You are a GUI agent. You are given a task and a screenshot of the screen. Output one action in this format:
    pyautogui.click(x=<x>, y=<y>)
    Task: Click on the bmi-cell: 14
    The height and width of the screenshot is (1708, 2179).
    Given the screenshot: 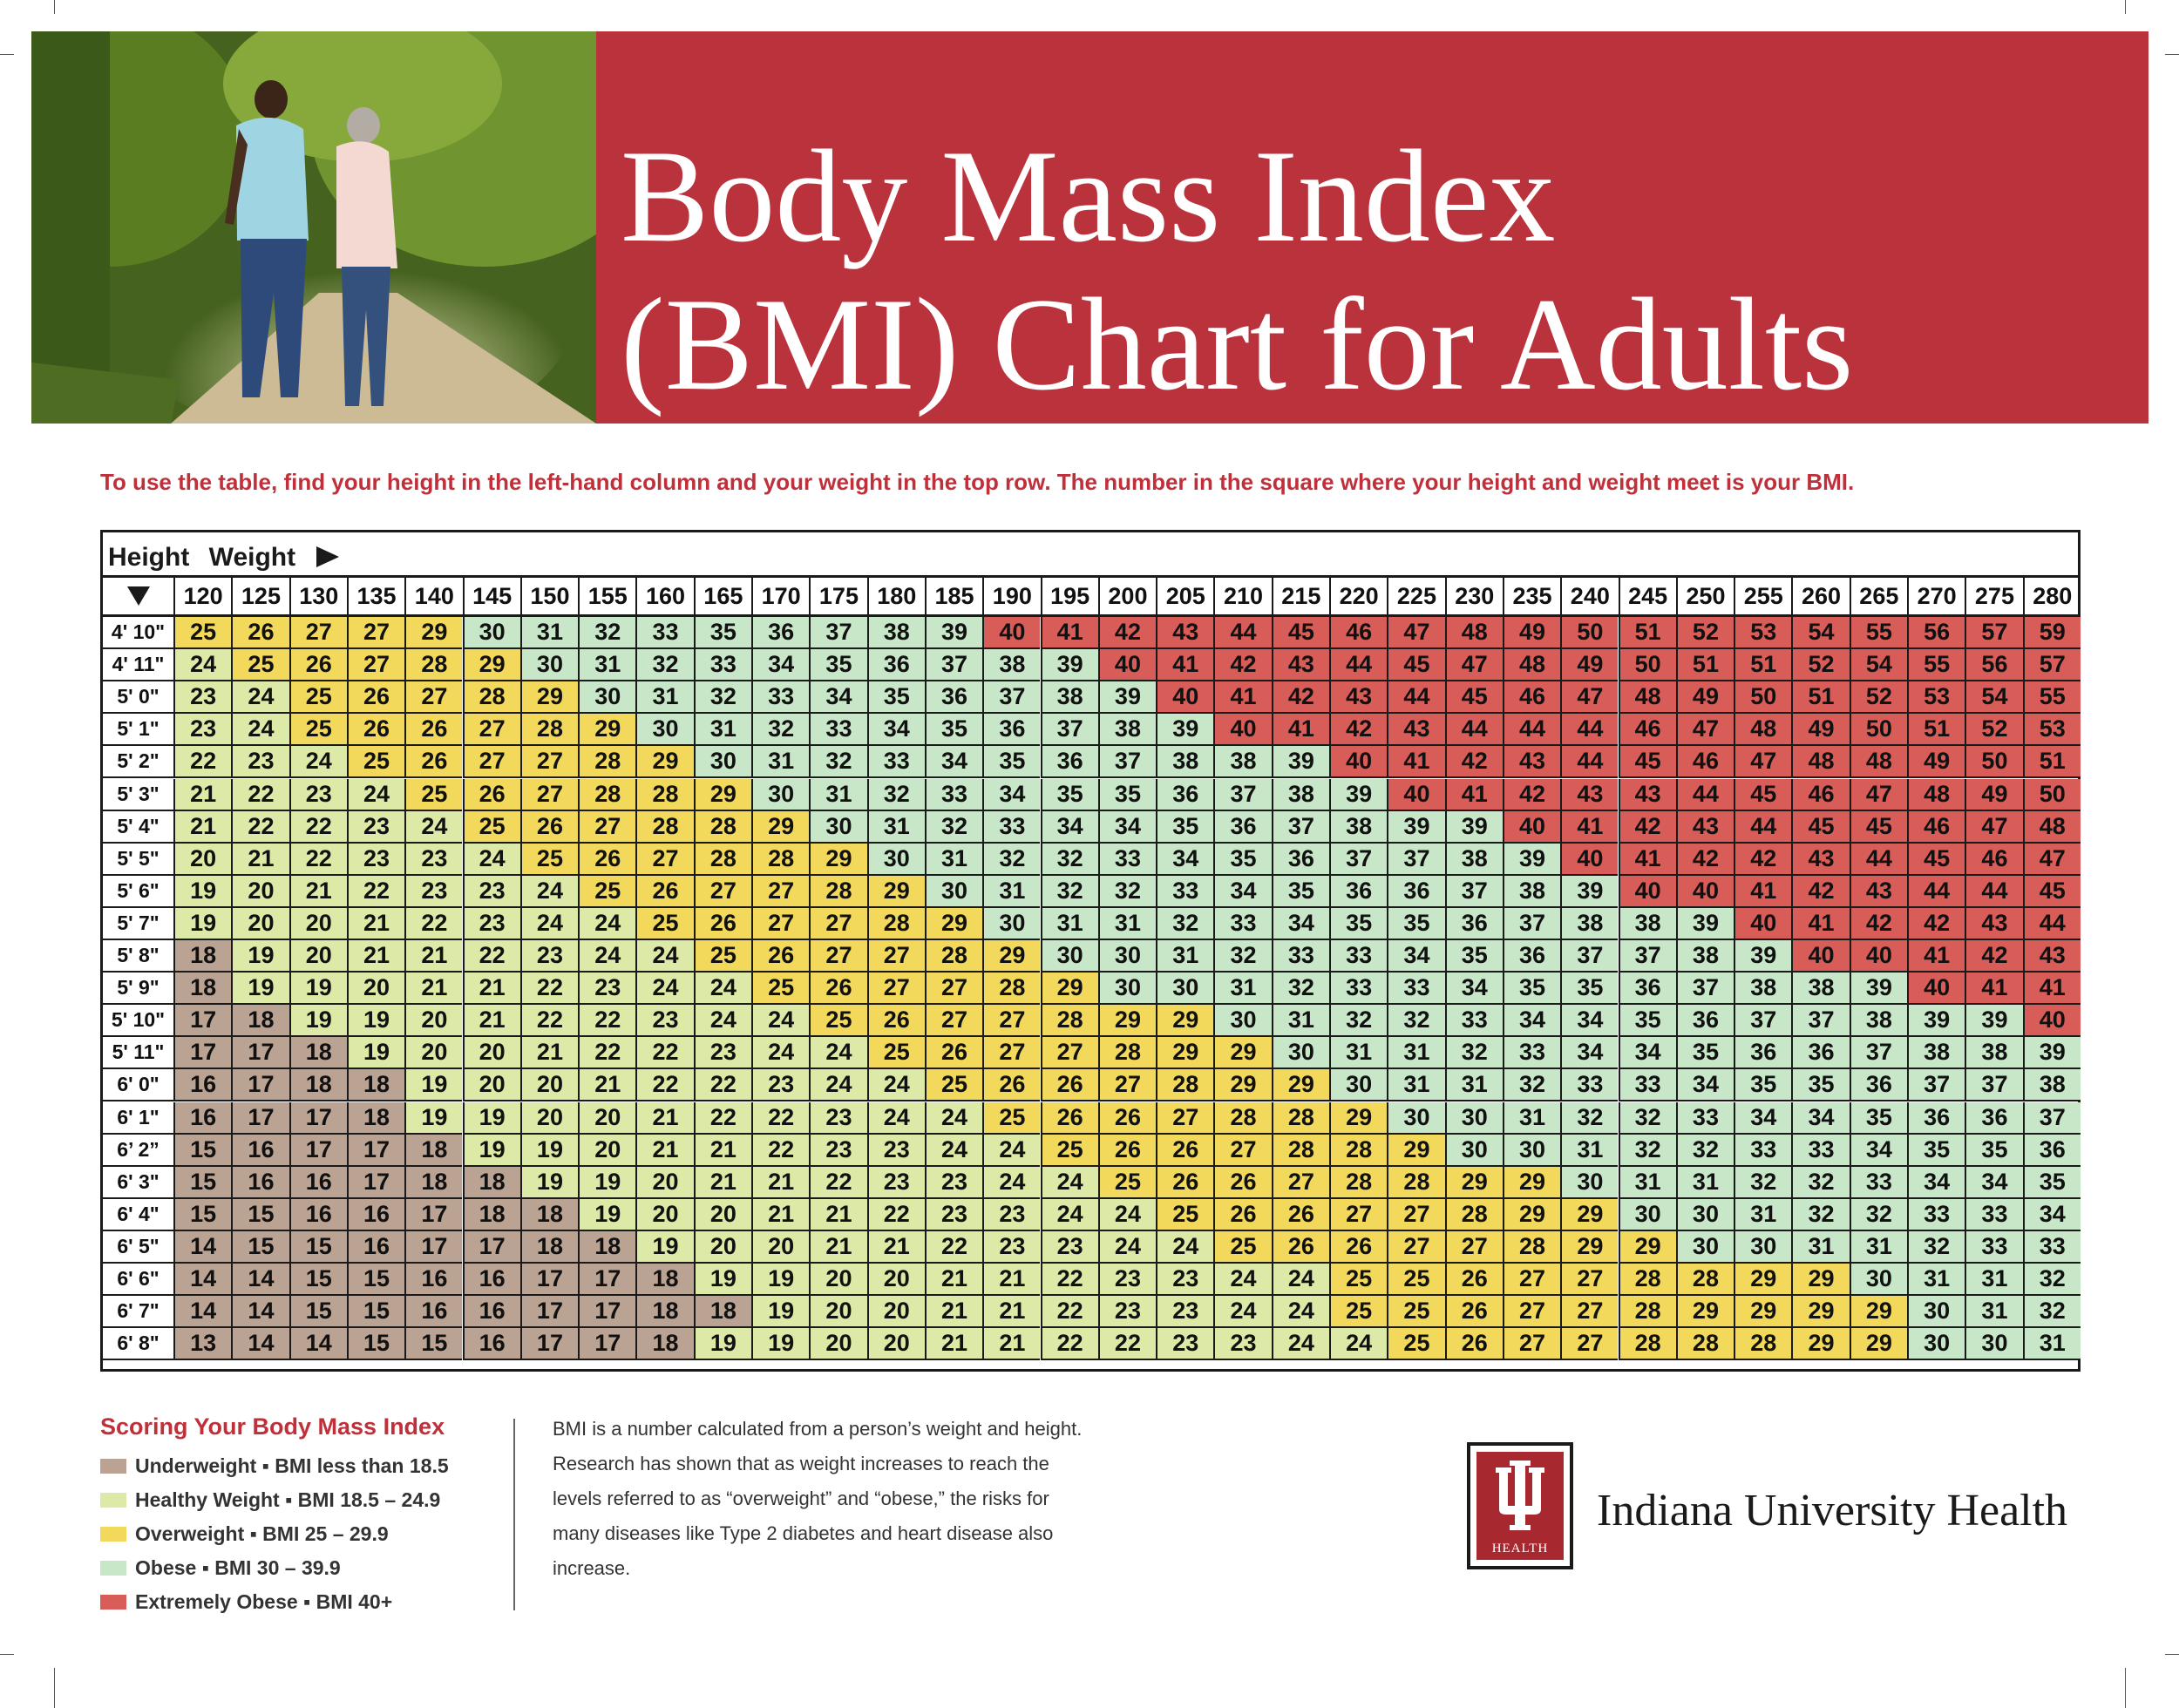 What is the action you would take?
    pyautogui.click(x=260, y=1344)
    